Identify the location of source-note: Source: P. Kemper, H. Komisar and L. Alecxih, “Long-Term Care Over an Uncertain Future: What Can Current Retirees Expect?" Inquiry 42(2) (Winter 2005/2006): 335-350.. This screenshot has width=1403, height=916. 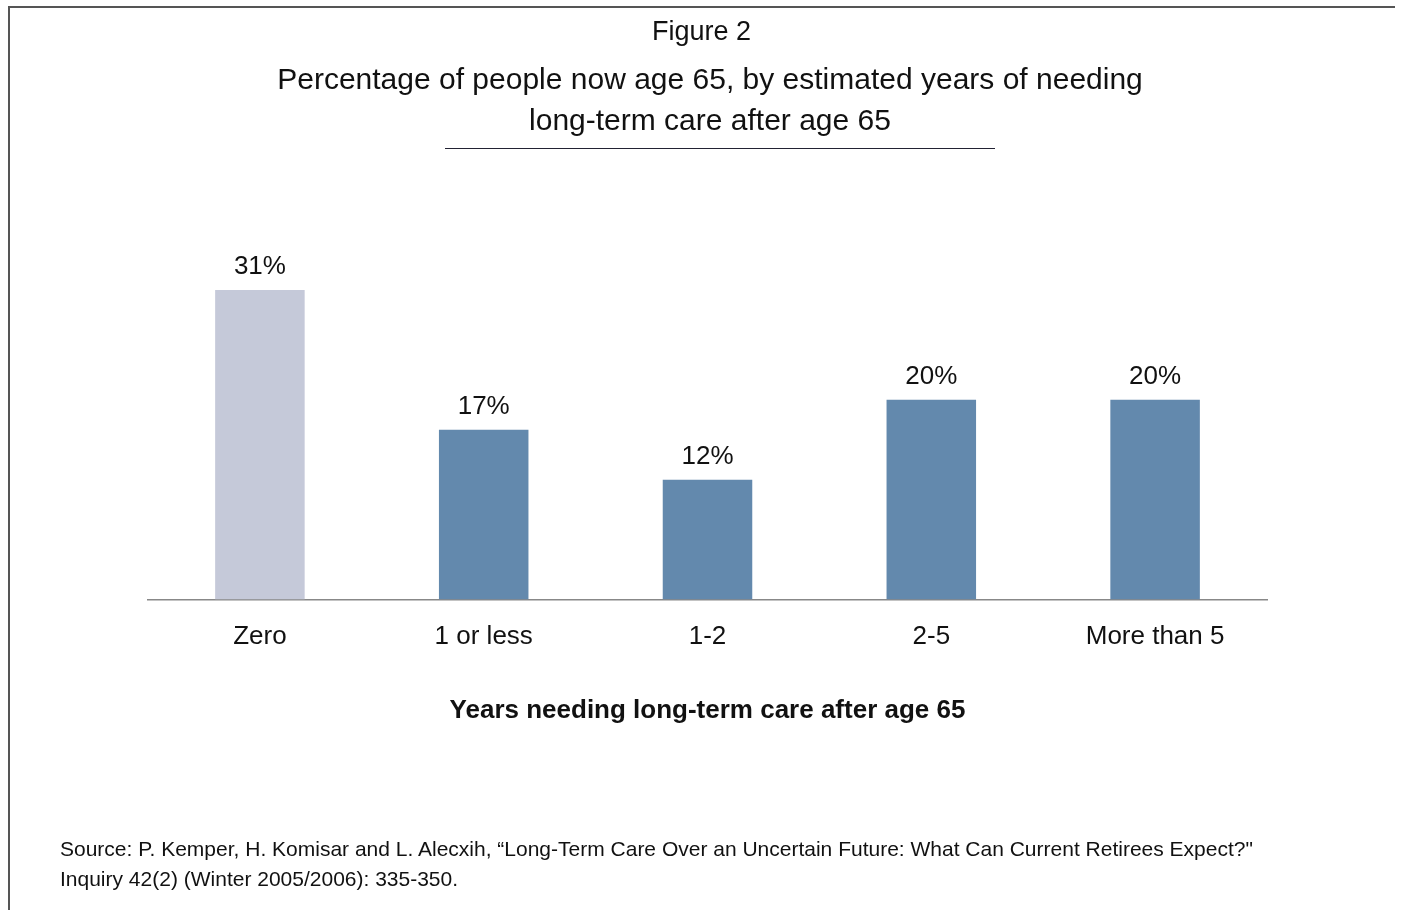
(657, 864).